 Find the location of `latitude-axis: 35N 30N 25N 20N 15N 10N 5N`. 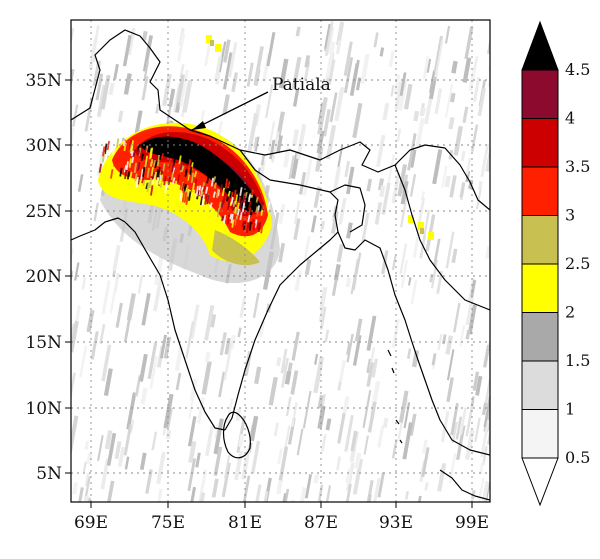

latitude-axis: 35N 30N 25N 20N 15N 10N 5N is located at coordinates (43, 277).